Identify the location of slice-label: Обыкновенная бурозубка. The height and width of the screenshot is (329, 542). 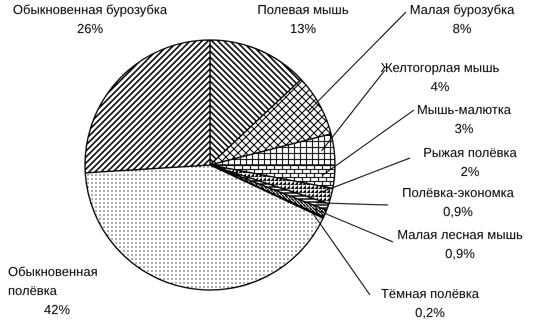
(90, 9).